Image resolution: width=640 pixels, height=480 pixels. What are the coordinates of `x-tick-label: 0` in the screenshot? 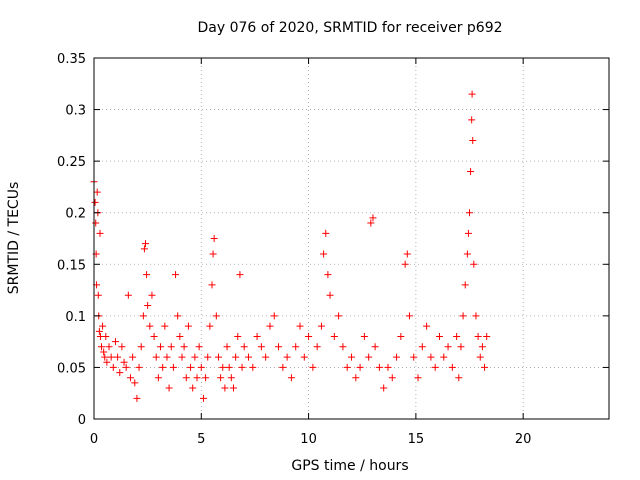 It's located at (94, 439).